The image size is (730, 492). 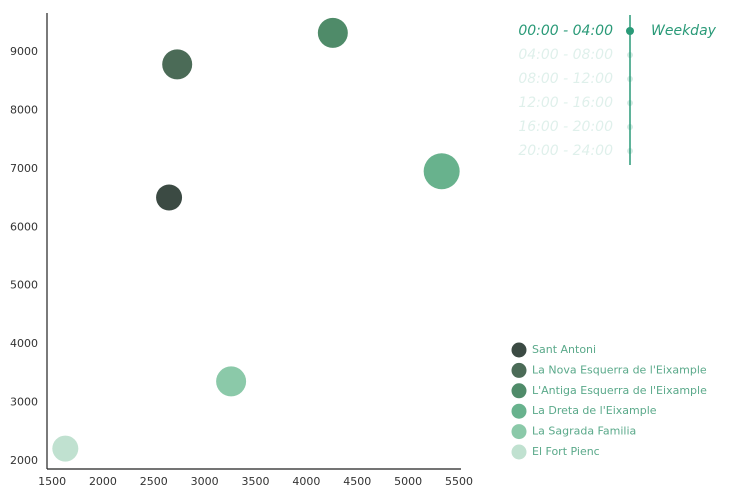 I want to click on y-tick-label: 4000, so click(x=24, y=343).